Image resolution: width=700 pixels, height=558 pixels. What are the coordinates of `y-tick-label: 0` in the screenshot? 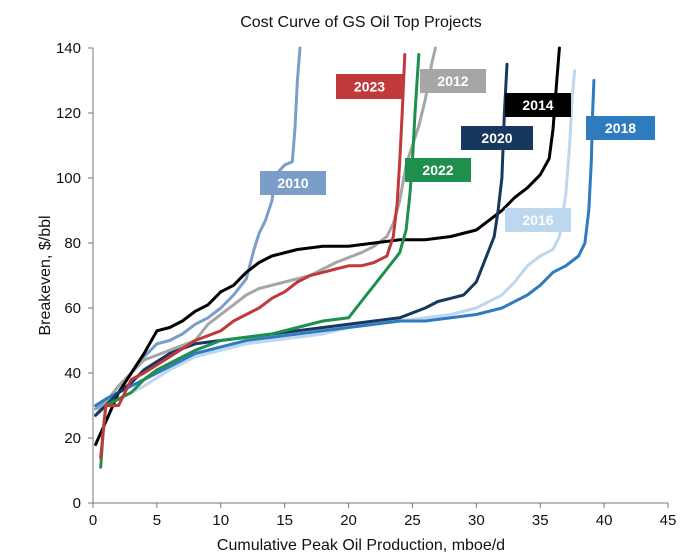 It's located at (77, 503).